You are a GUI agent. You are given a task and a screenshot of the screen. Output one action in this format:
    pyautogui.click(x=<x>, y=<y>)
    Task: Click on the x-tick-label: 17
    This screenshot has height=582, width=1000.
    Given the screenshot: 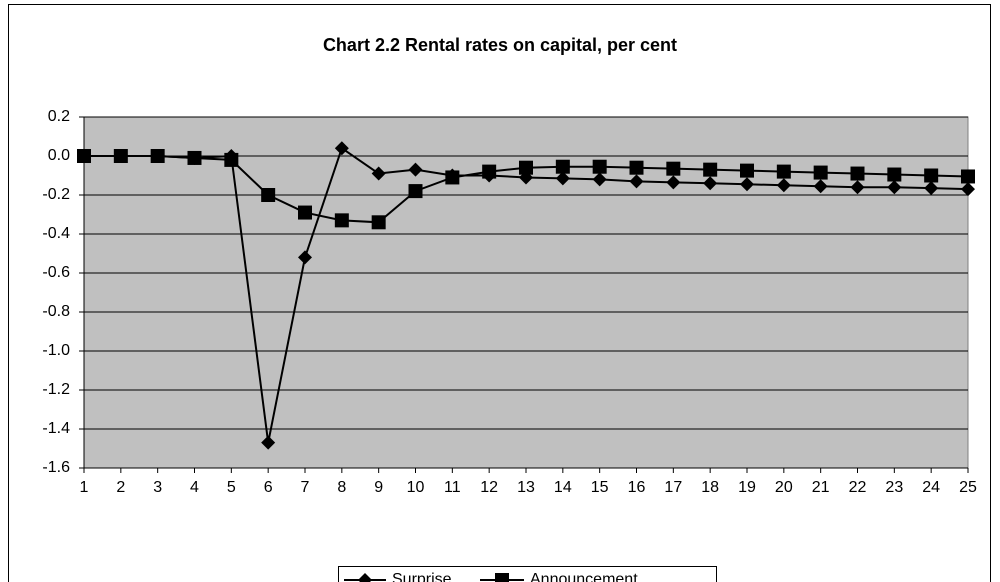 What is the action you would take?
    pyautogui.click(x=673, y=487)
    